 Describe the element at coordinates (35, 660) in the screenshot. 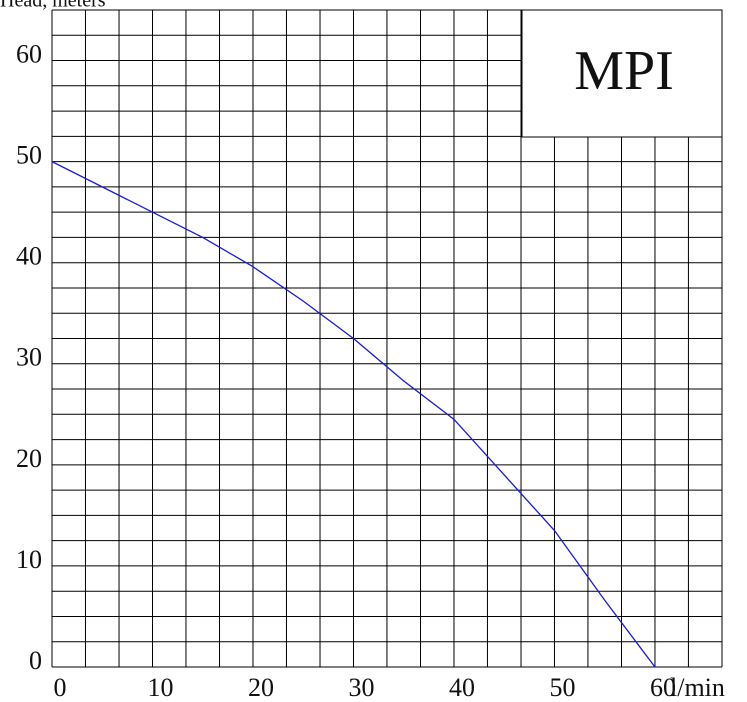

I see `y-tick-label: 0` at that location.